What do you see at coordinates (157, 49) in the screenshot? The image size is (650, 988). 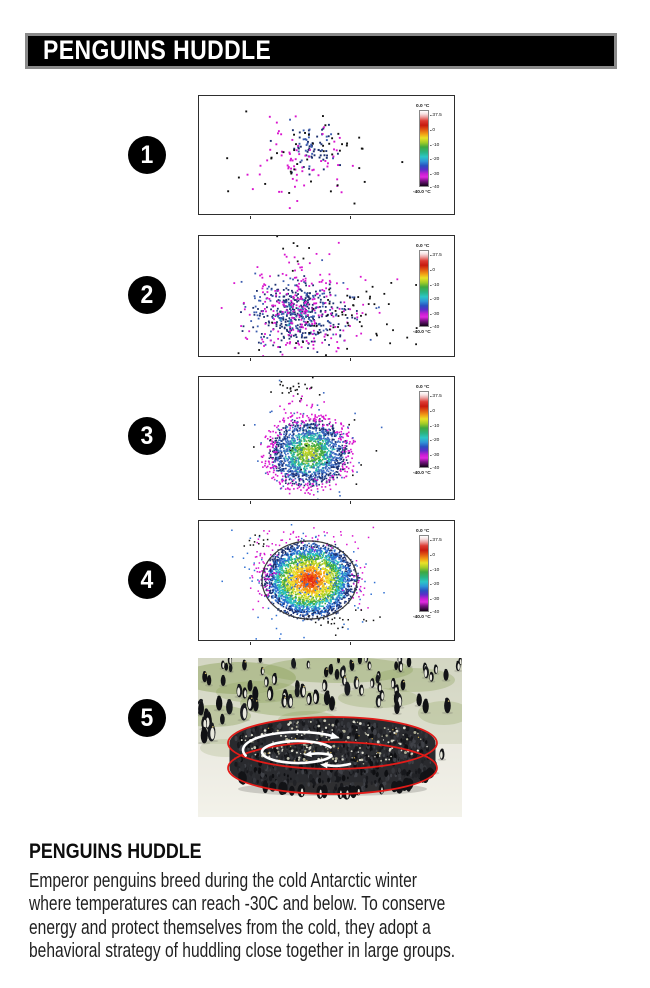 I see `page-title: PENGUINS HUDDLE` at bounding box center [157, 49].